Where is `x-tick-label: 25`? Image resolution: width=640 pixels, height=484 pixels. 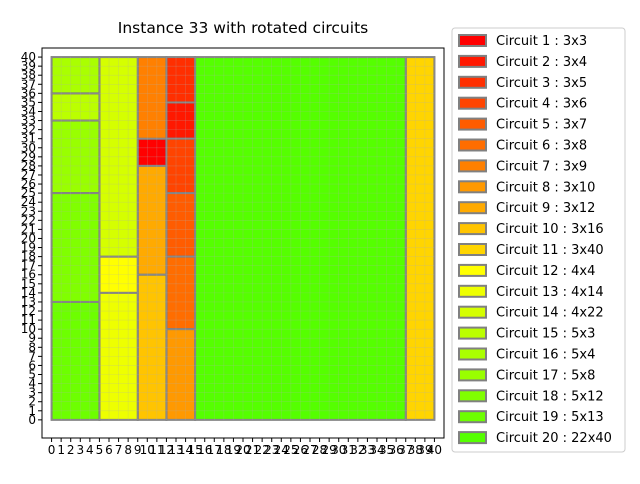
x-tick-label: 25 is located at coordinates (290, 450).